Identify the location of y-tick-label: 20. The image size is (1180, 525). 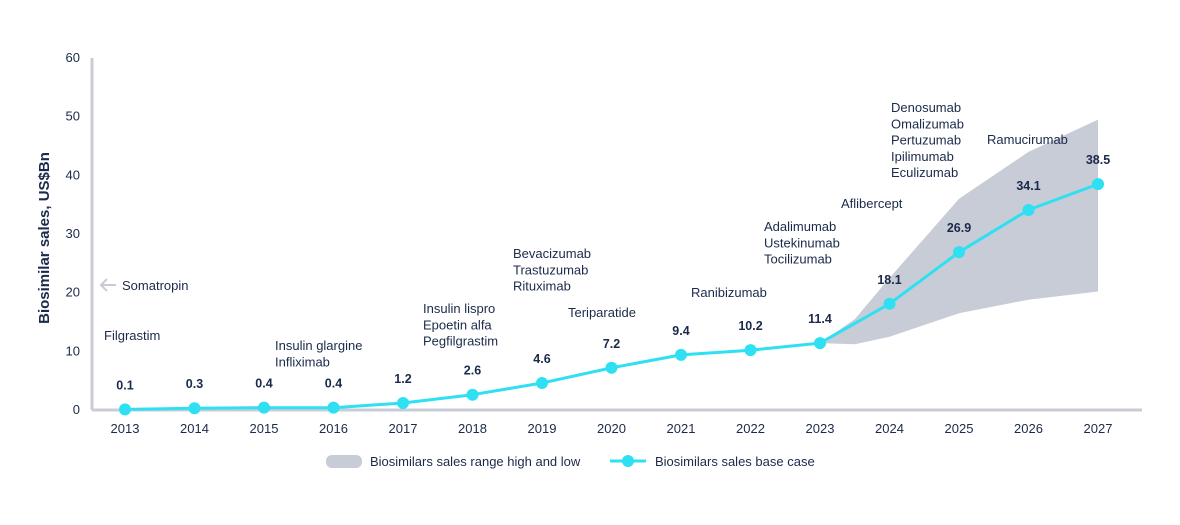
(73, 292).